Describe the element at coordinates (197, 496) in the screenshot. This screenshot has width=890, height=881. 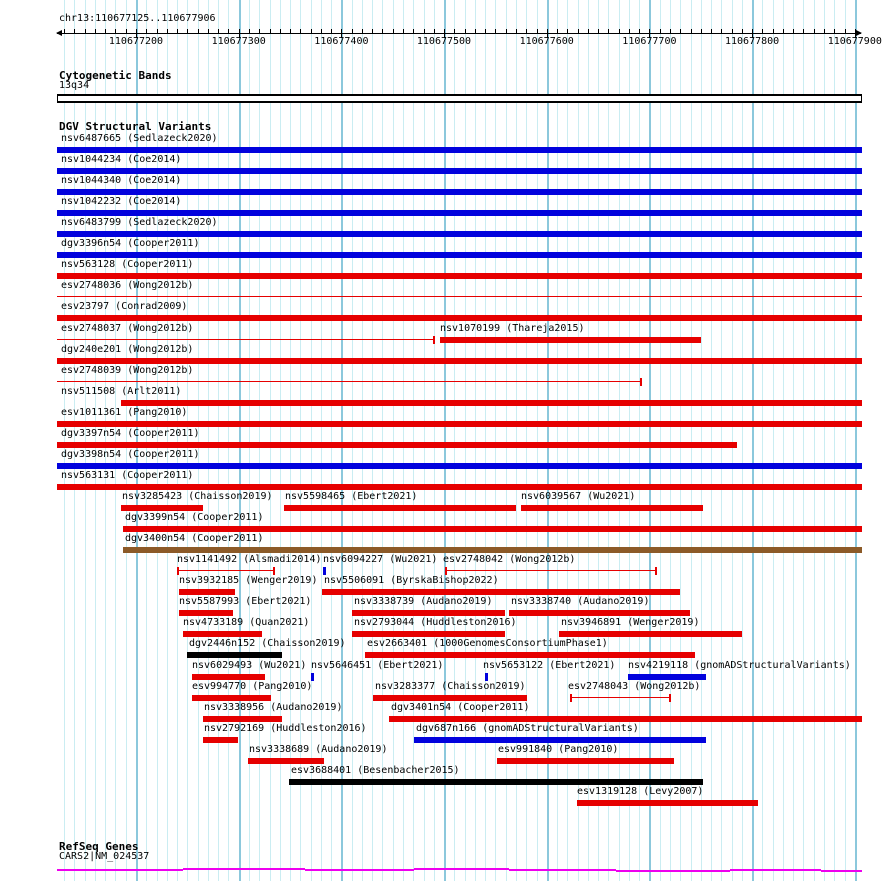
I see `variant-label: nsv3285423 (Chaisson2019)` at that location.